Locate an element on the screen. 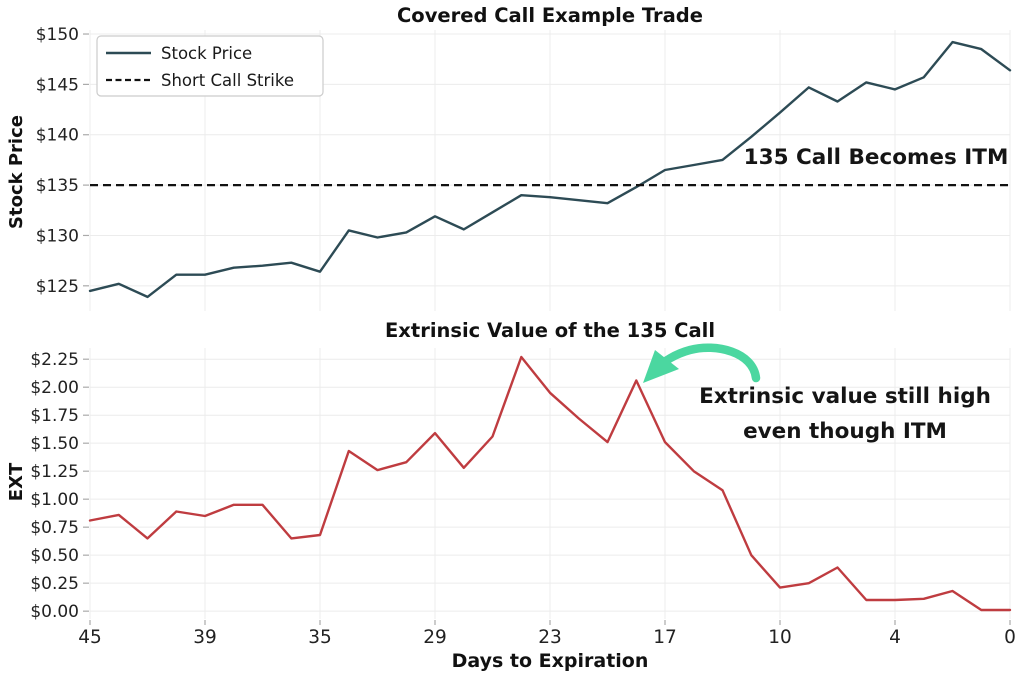 Image resolution: width=1024 pixels, height=682 pixels. y-tick-label: $2.25 is located at coordinates (54, 360).